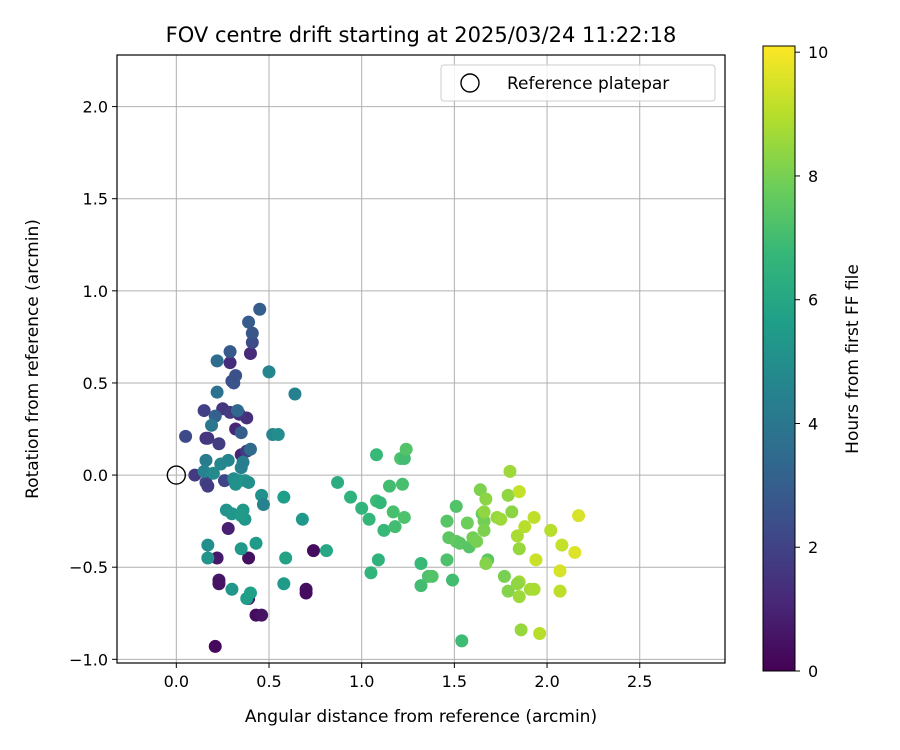 The width and height of the screenshot is (900, 750). What do you see at coordinates (812, 362) in the screenshot?
I see `colorbar: 0 2 4 6 8 10 Hours from first FF file` at bounding box center [812, 362].